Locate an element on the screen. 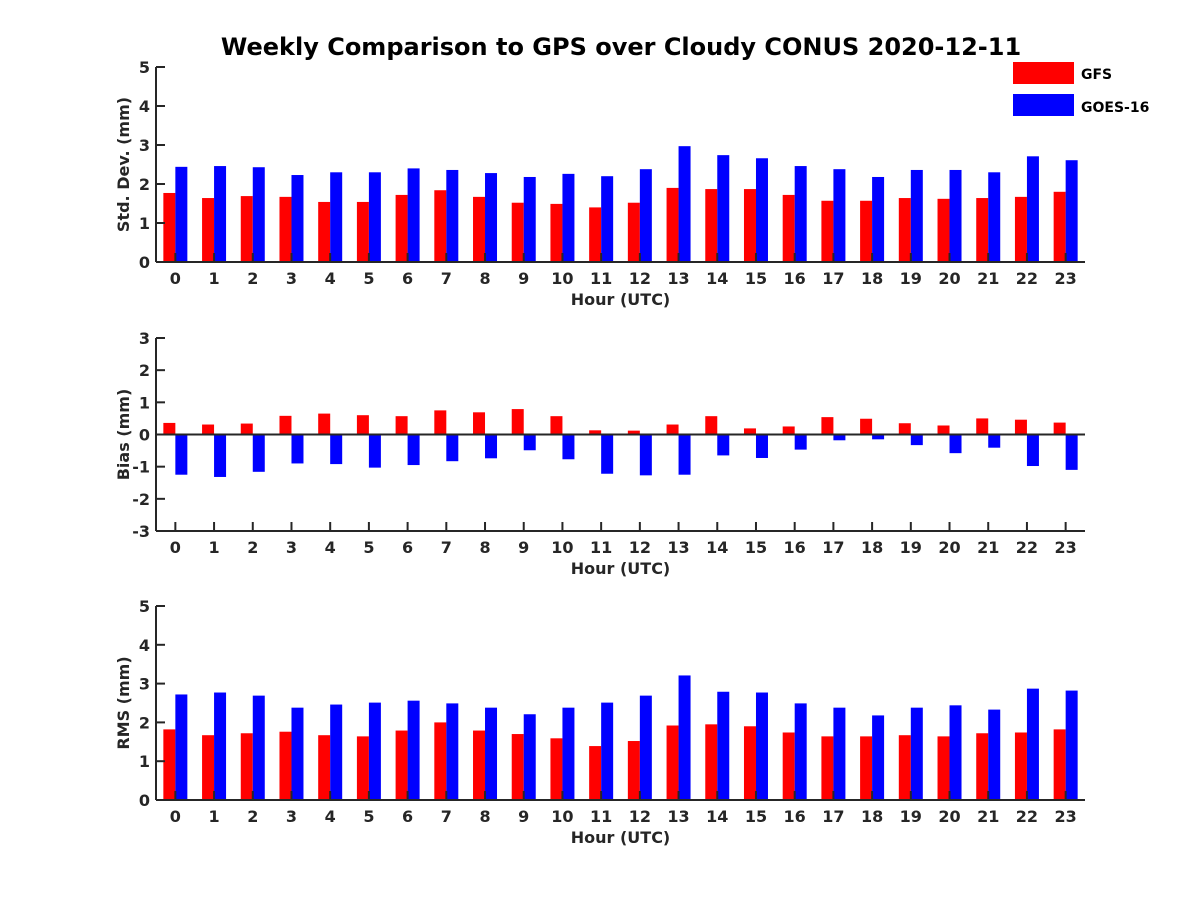 The height and width of the screenshot is (900, 1200). x-axis-label: Hour (UTC) is located at coordinates (621, 837).